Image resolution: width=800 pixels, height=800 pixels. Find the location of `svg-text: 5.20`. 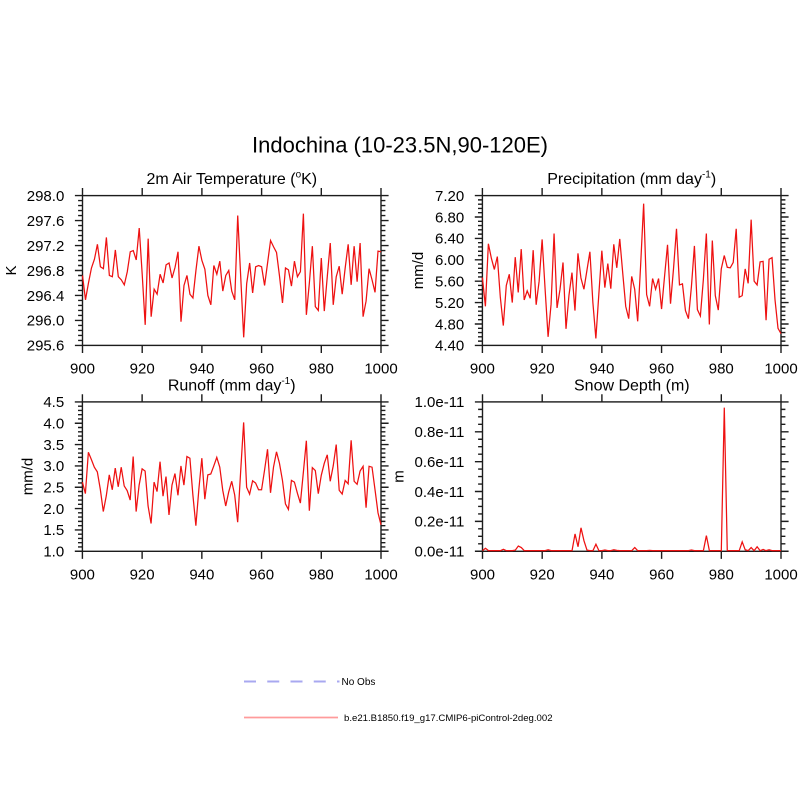

svg-text: 5.20 is located at coordinates (449, 303).